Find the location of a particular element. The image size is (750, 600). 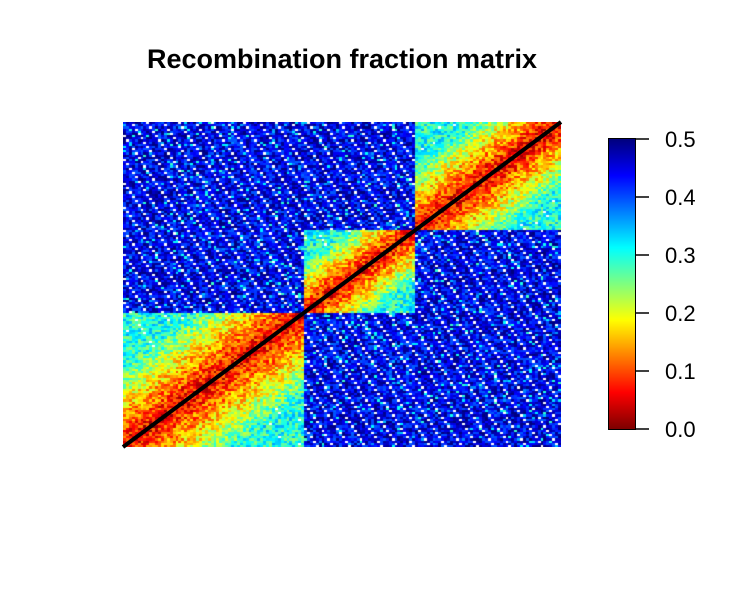

colorbar-tick-label: 0.5 is located at coordinates (680, 139).